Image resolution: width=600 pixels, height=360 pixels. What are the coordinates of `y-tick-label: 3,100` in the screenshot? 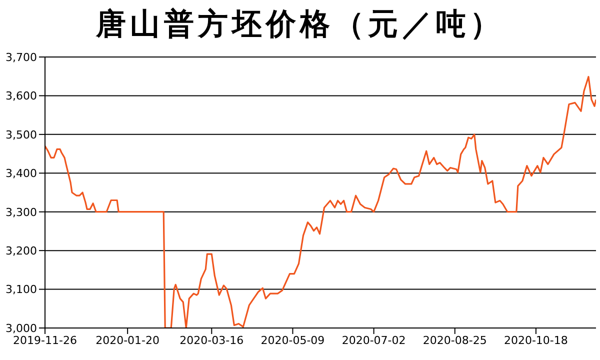 It's located at (21, 289).